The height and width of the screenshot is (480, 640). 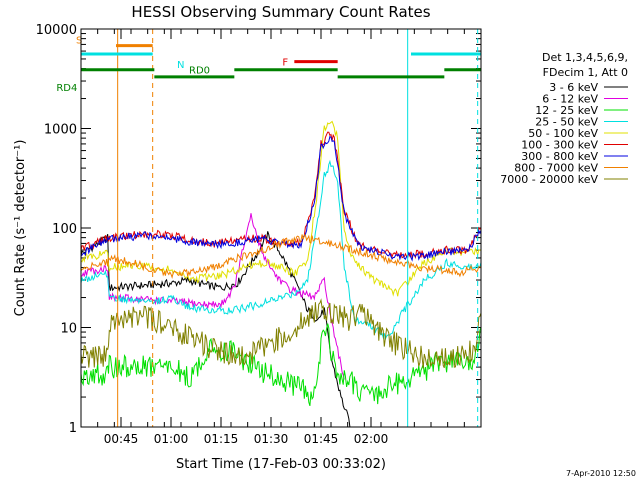 What do you see at coordinates (559, 156) in the screenshot?
I see `legend-entry-label: 300 - 800 keV` at bounding box center [559, 156].